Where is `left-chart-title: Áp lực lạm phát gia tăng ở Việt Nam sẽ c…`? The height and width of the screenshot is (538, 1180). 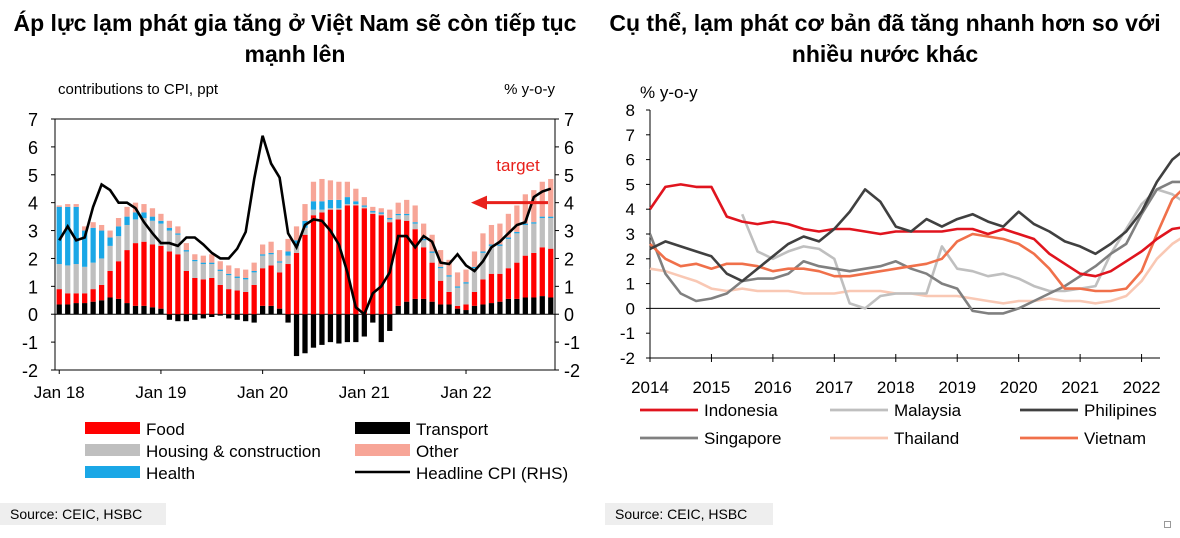 left-chart-title: Áp lực lạm phát gia tăng ở Việt Nam sẽ c… is located at coordinates (295, 38).